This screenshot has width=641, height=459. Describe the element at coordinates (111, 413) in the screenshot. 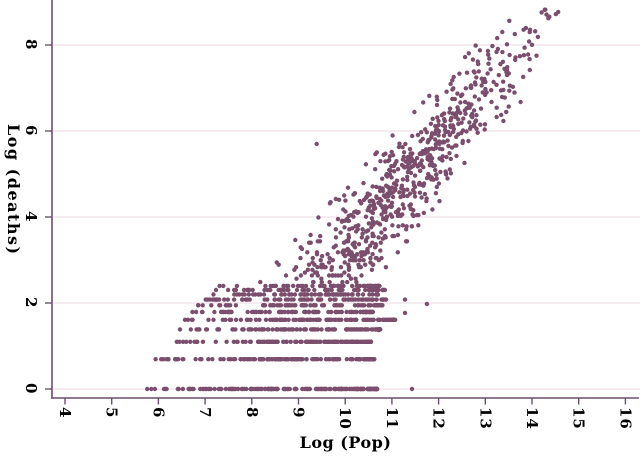

I see `x-tick-label: 5` at that location.